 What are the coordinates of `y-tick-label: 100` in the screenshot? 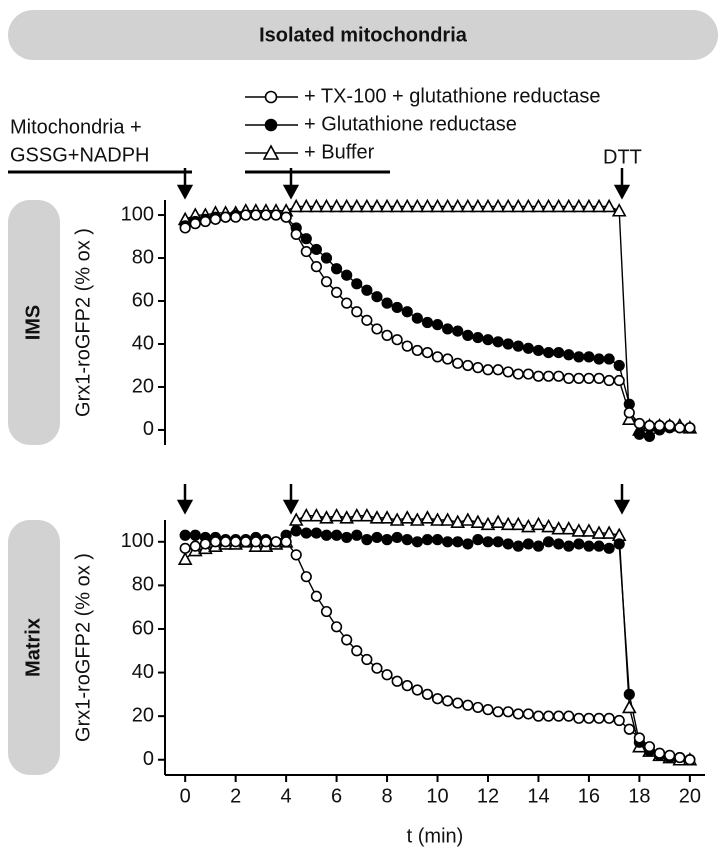 It's located at (137, 214).